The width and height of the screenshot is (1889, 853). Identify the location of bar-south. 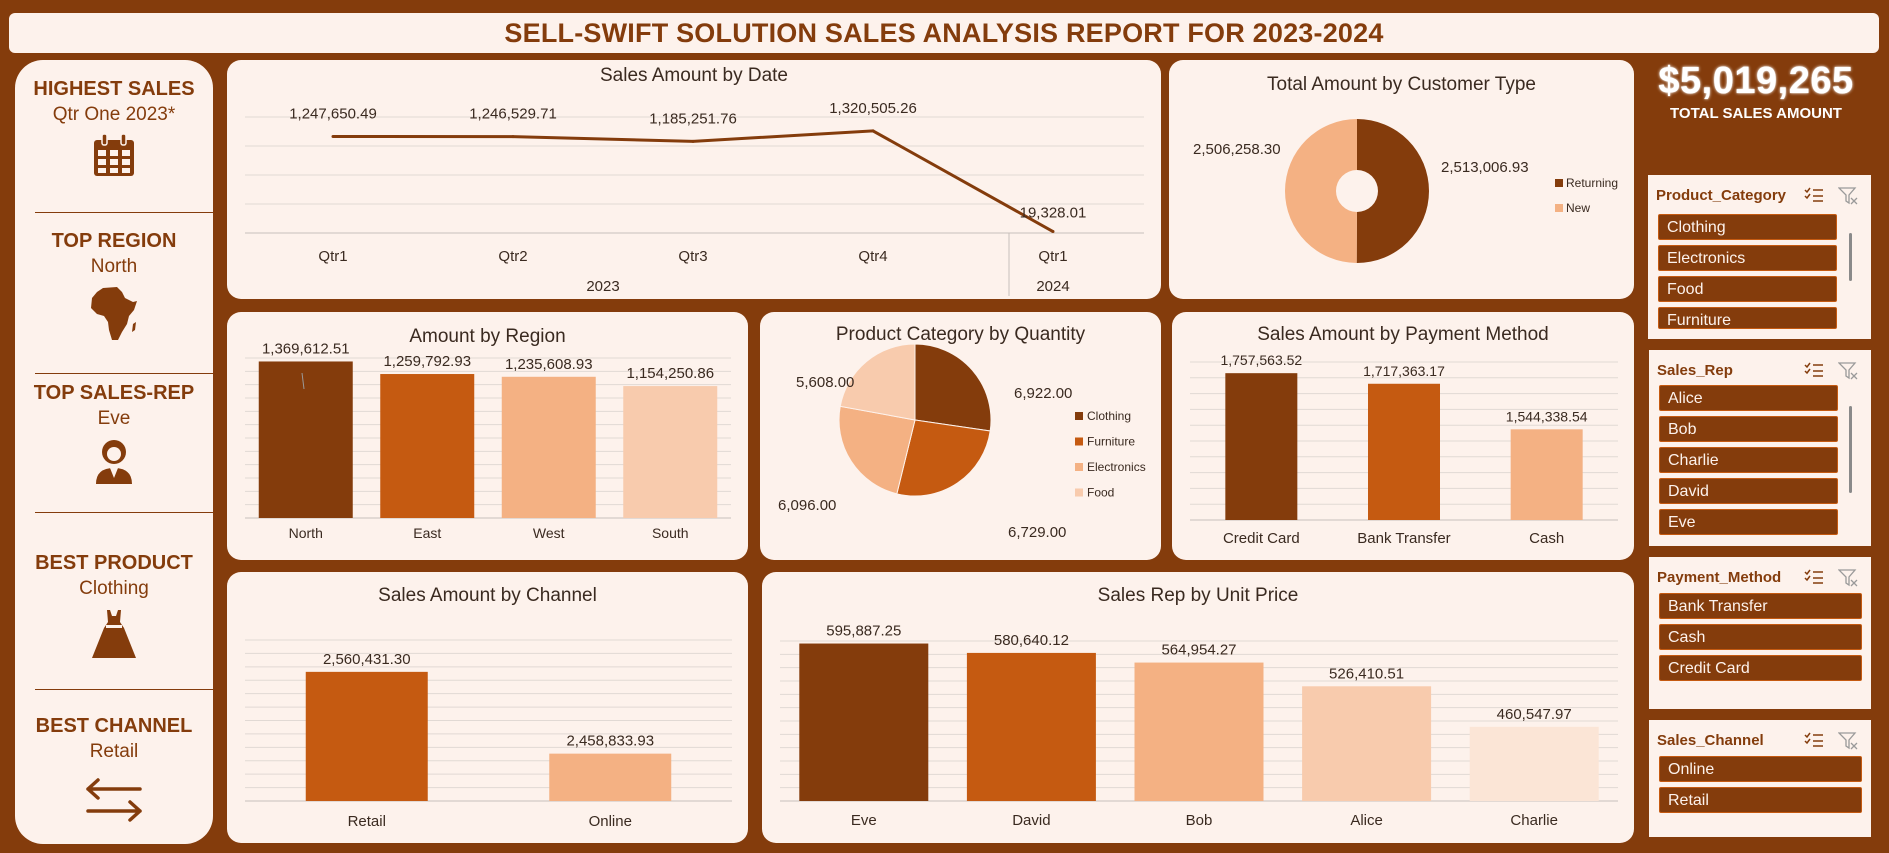
(670, 452).